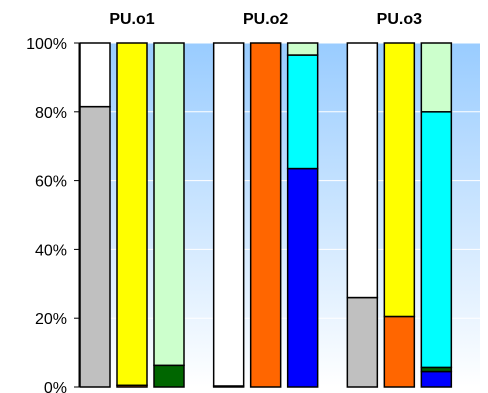  I want to click on group-label: PU.o1, so click(131, 19).